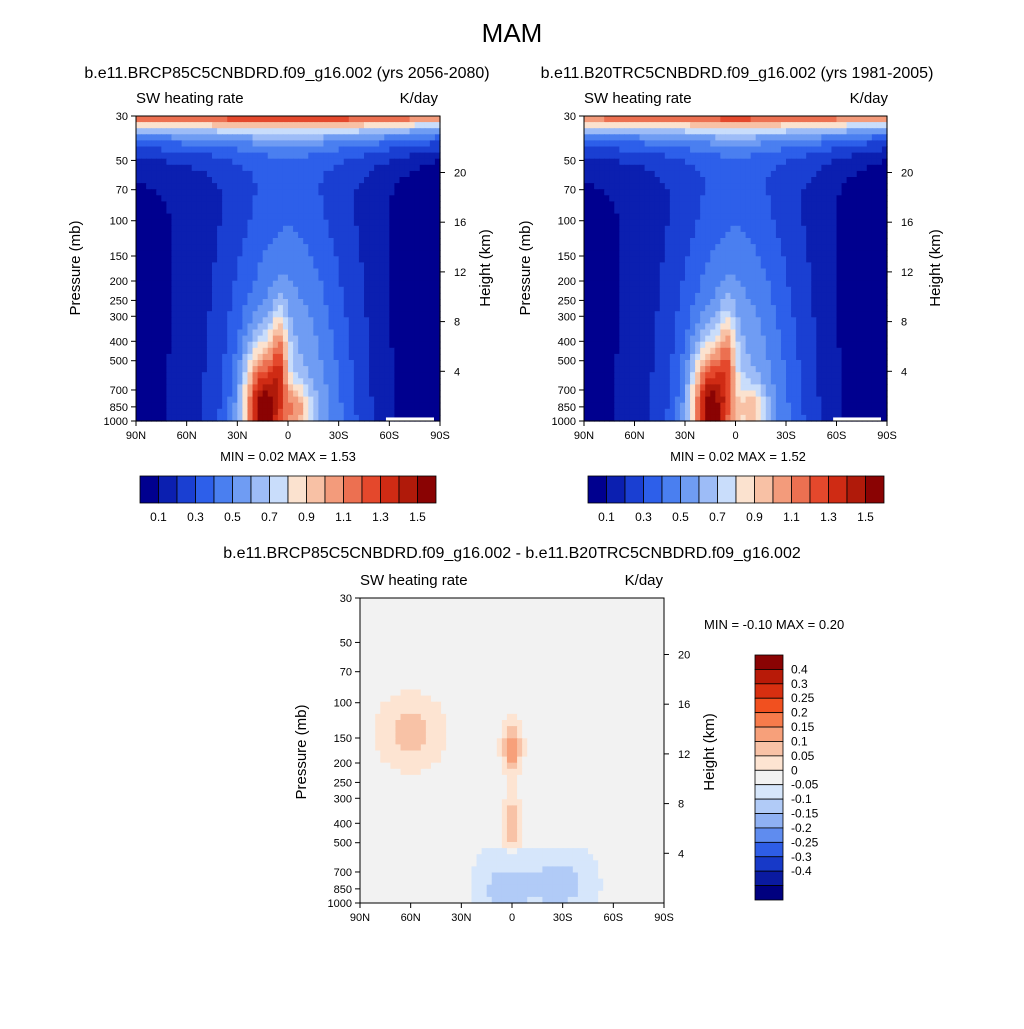 This screenshot has height=1029, width=1024. I want to click on colorbar-label: 0.2, so click(799, 713).